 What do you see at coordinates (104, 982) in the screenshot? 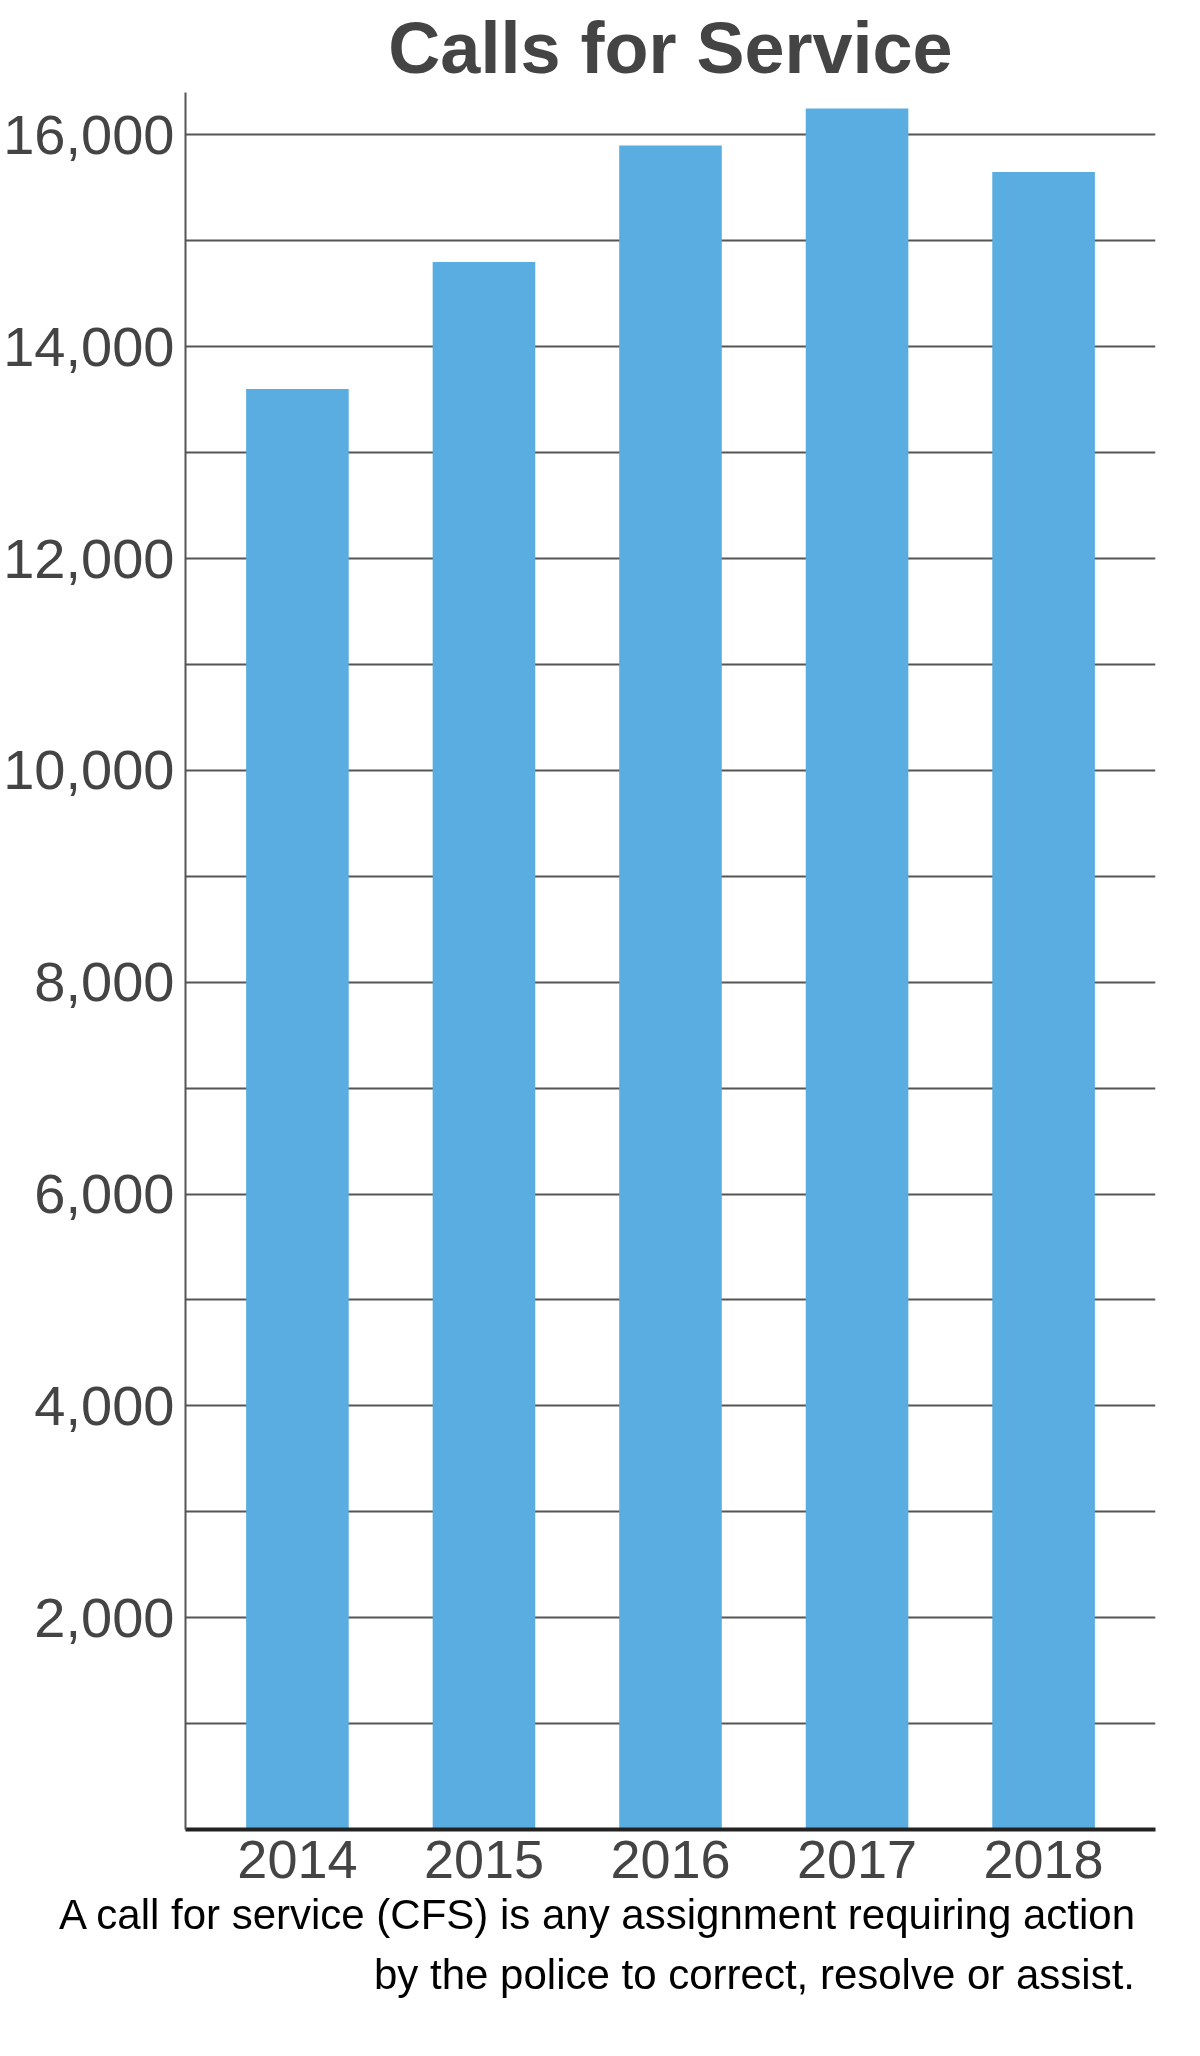
I see `y-tick-label: 8,000` at bounding box center [104, 982].